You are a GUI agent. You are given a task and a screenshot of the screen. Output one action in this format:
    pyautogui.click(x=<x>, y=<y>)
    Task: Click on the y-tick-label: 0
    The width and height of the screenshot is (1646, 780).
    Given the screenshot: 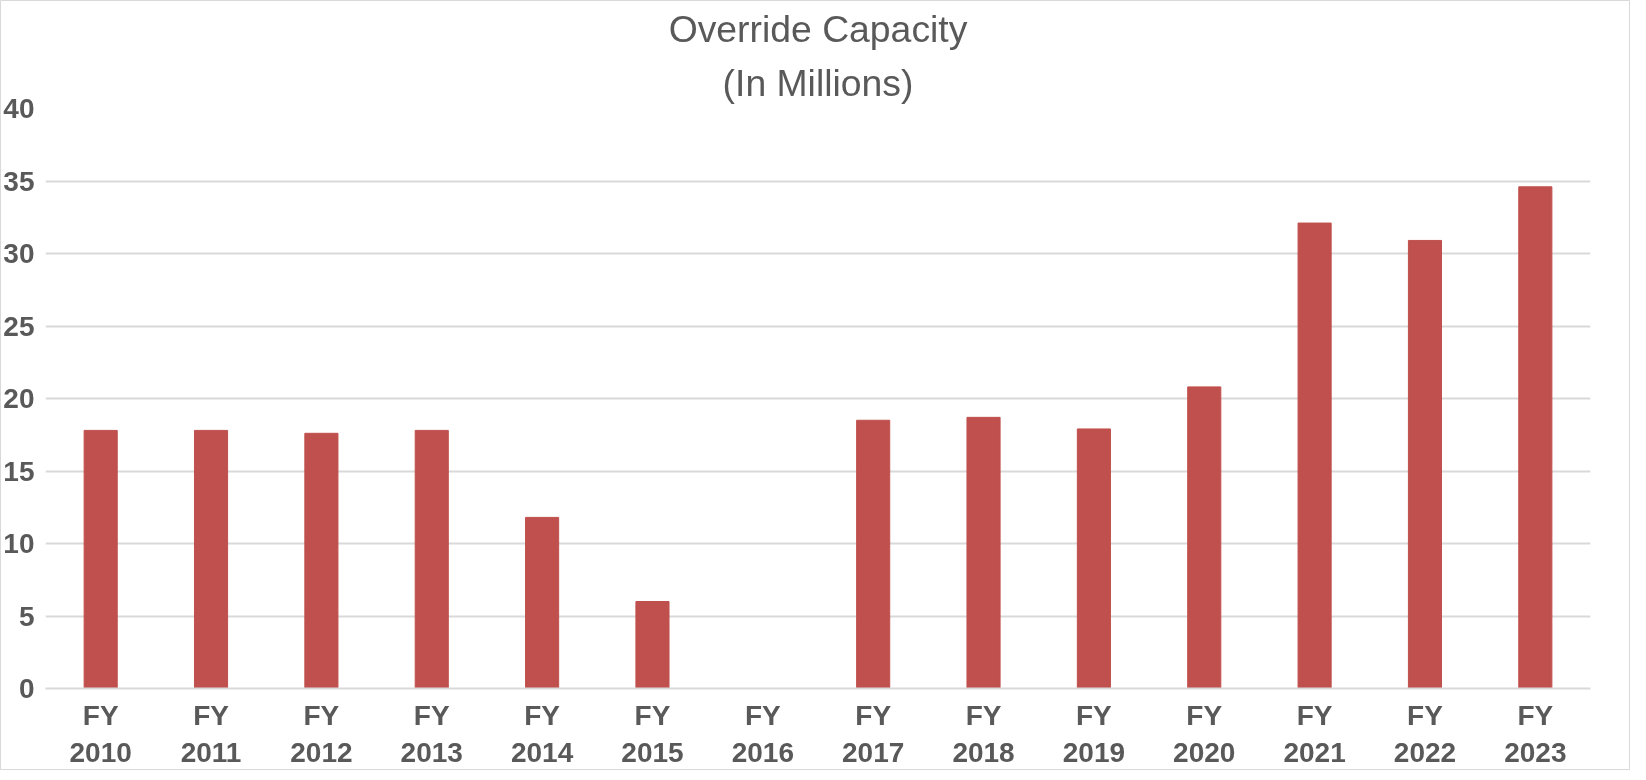 What is the action you would take?
    pyautogui.click(x=26, y=688)
    